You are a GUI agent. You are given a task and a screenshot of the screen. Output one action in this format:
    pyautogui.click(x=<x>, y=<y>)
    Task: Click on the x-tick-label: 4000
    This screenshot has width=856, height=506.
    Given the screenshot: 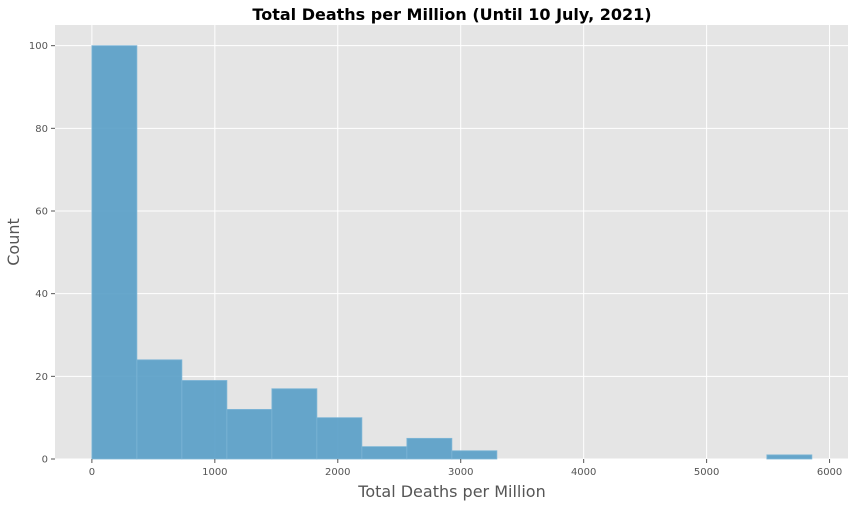 What is the action you would take?
    pyautogui.click(x=583, y=472)
    